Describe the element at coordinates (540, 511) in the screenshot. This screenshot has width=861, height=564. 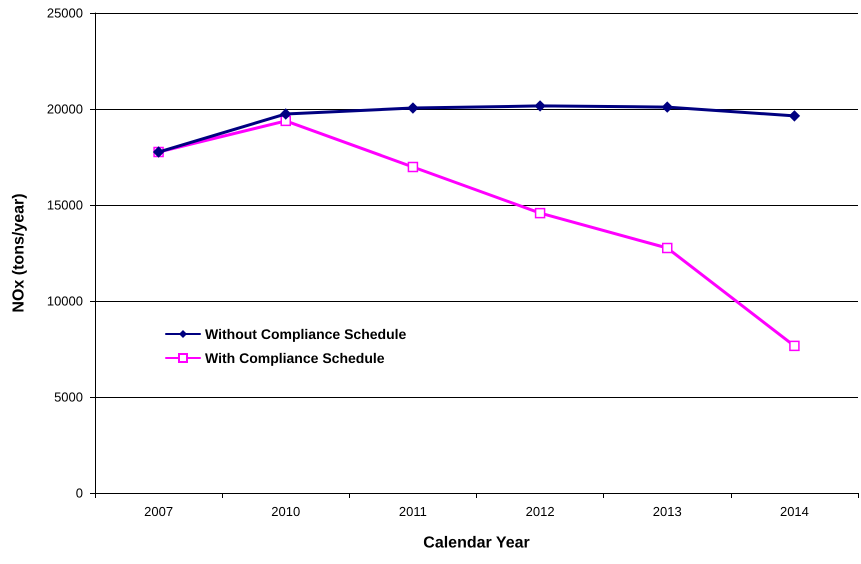
I see `x-tick-label: 2012` at that location.